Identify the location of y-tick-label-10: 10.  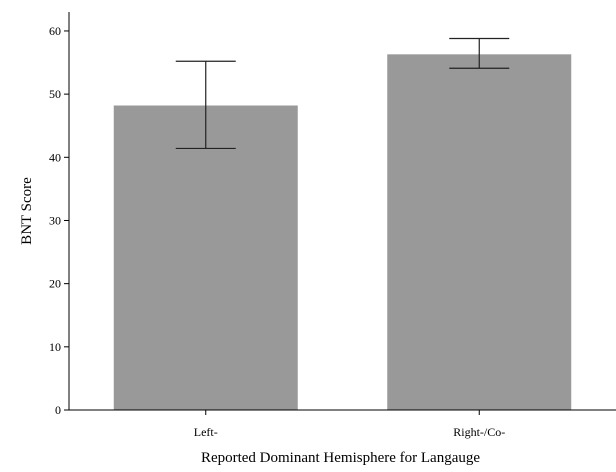
(55, 347).